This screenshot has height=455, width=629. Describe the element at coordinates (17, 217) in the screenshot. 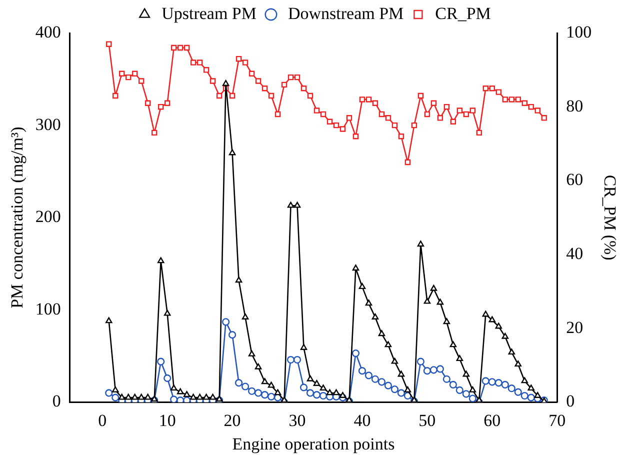

I see `y-axis-title: PM concentration (mg/m³)` at that location.